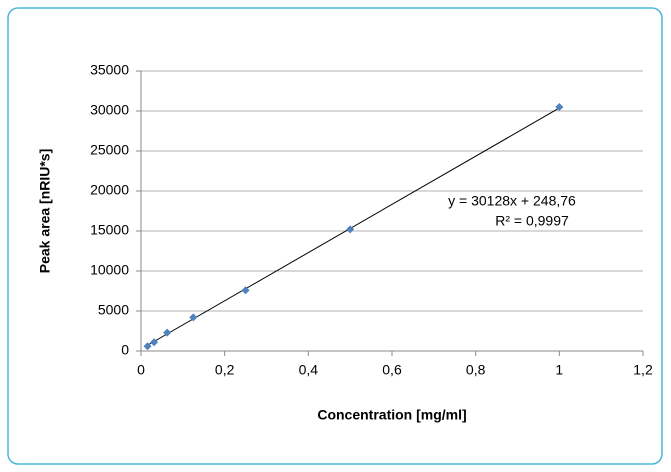 This screenshot has height=472, width=671. What do you see at coordinates (109, 270) in the screenshot?
I see `y-tick-label: 10000` at bounding box center [109, 270].